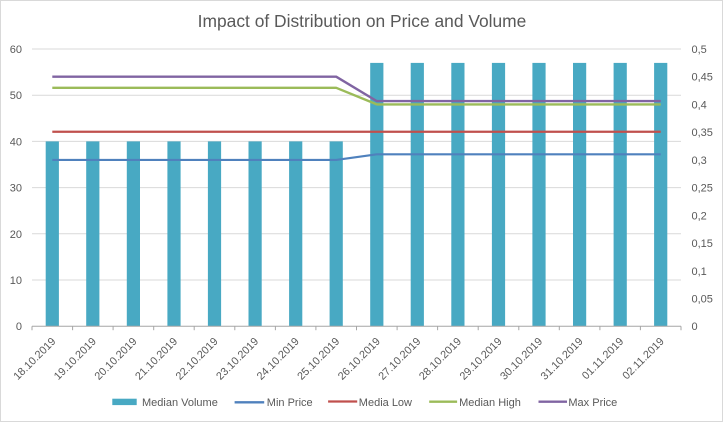 This screenshot has height=422, width=723. Describe the element at coordinates (699, 216) in the screenshot. I see `svg-text: 0,2` at that location.